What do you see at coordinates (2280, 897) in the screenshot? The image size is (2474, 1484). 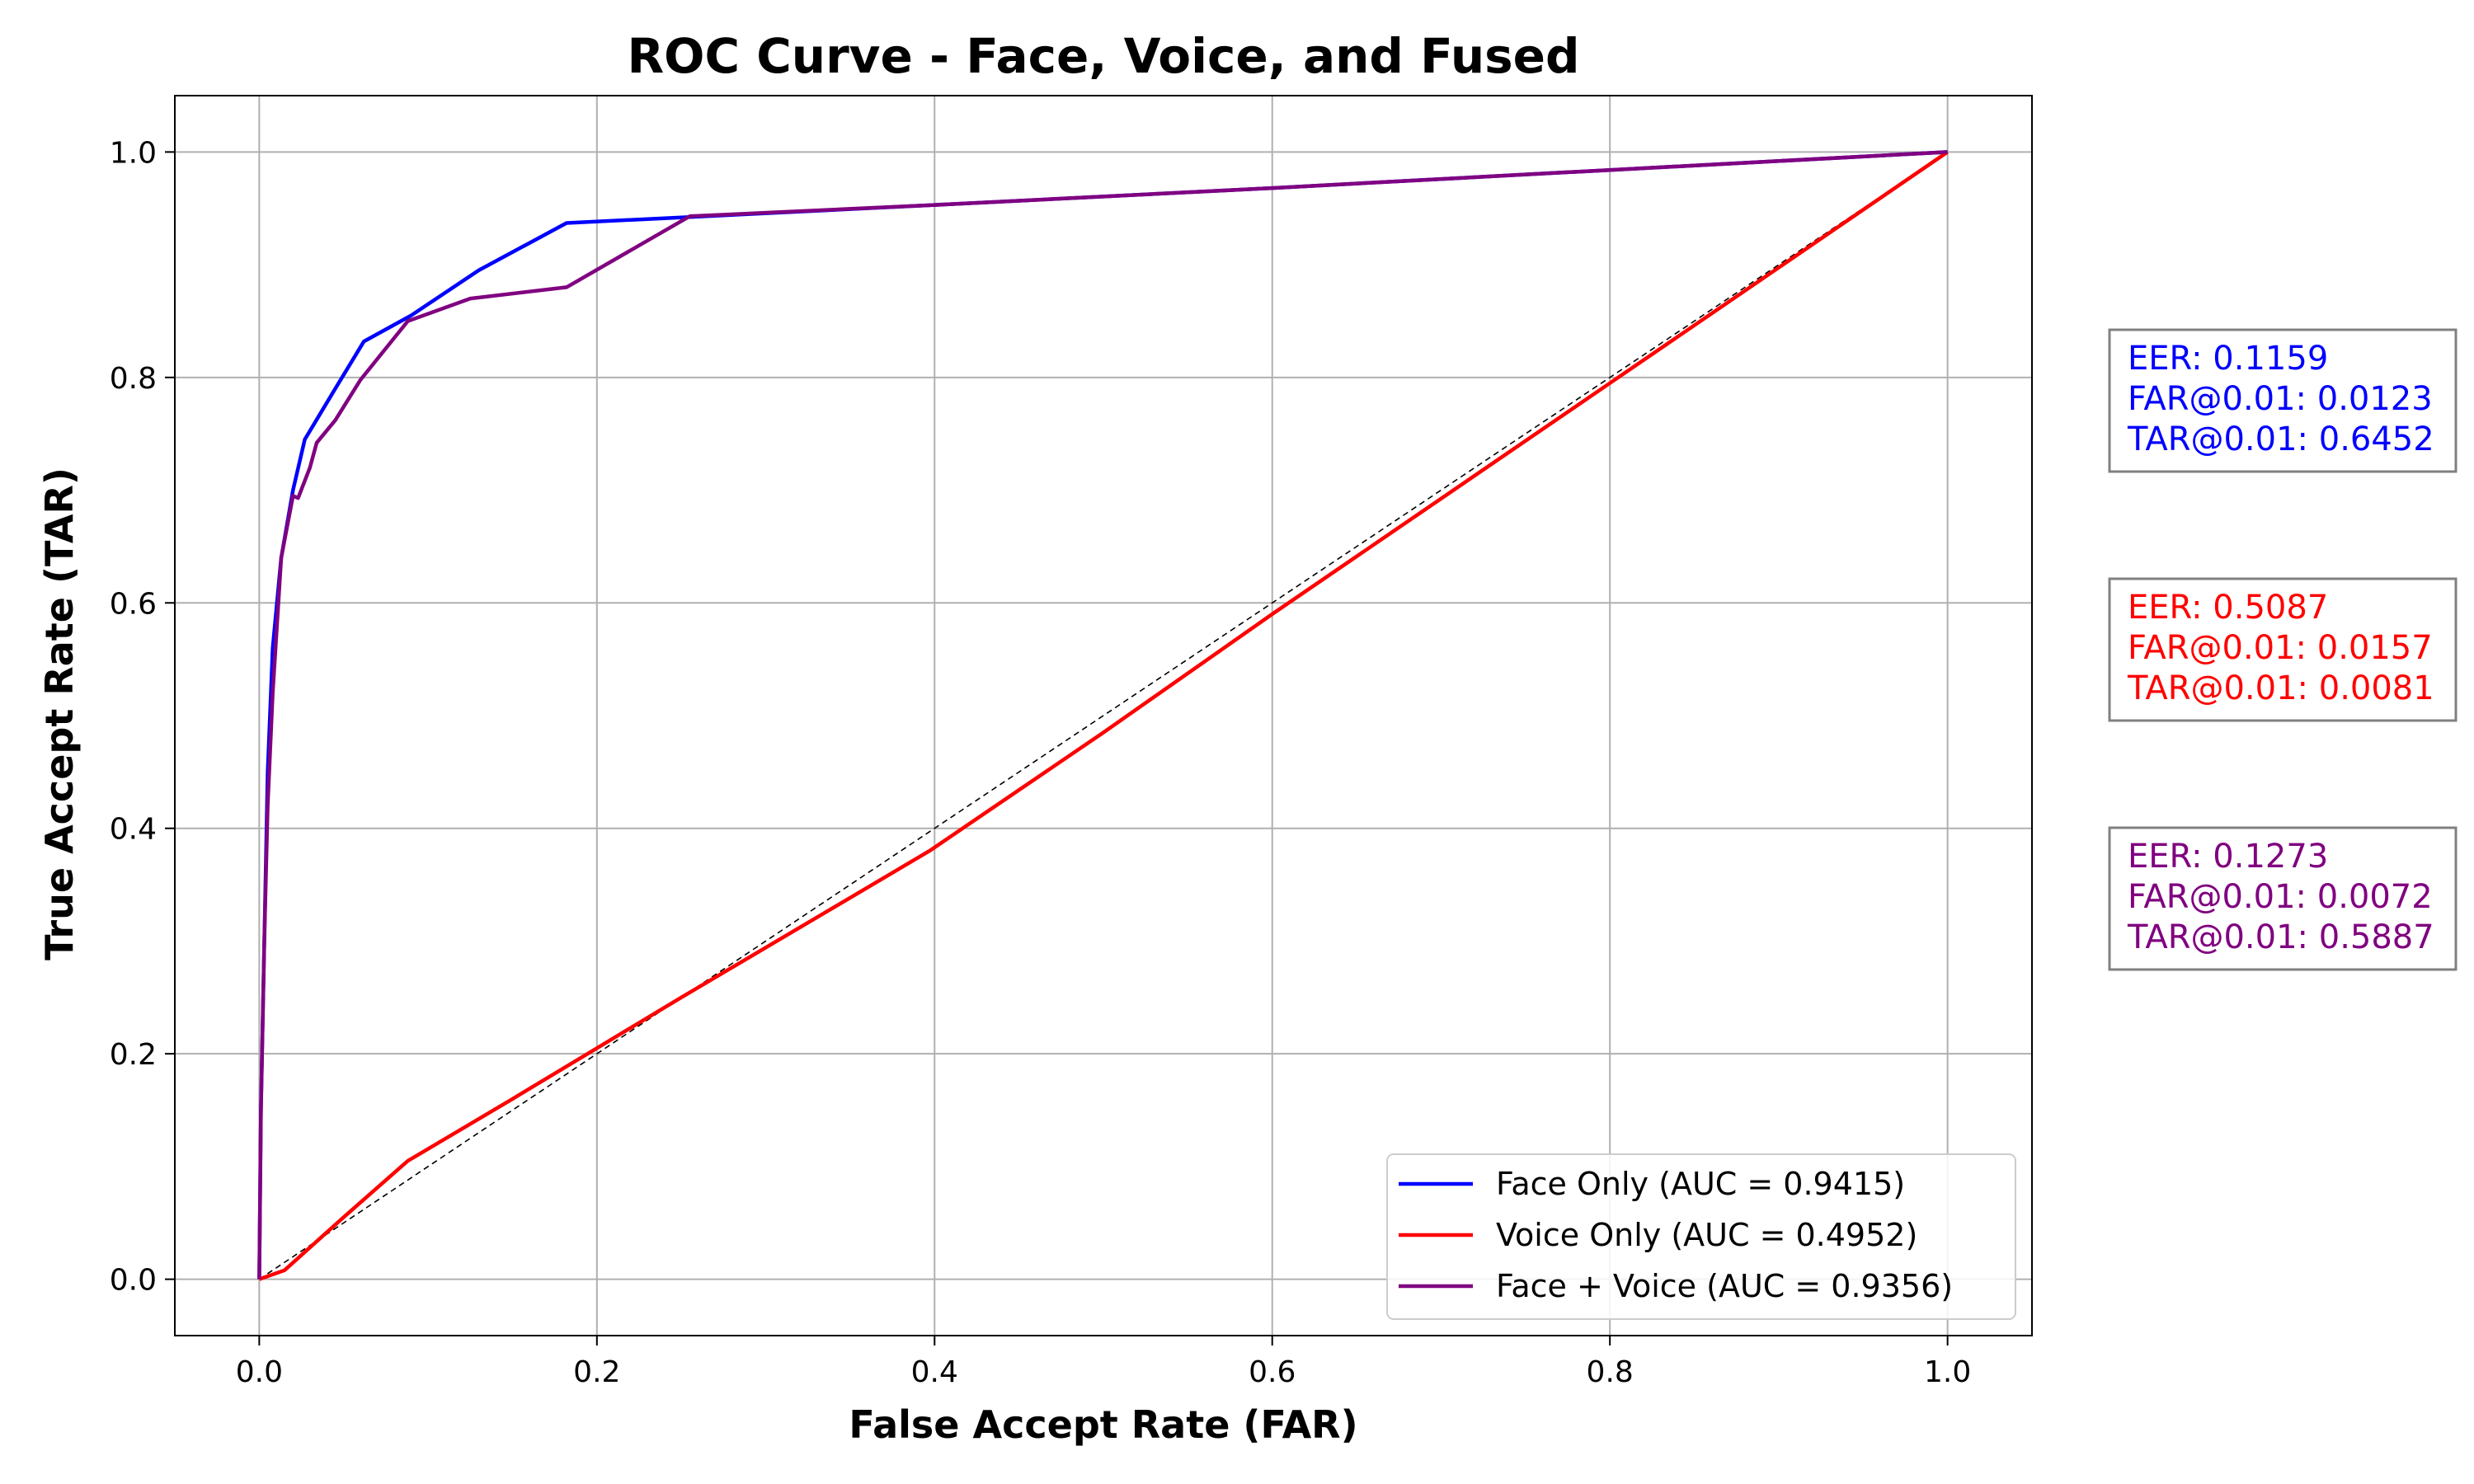 I see `metric-line: FAR@0.01: 0.0072` at bounding box center [2280, 897].